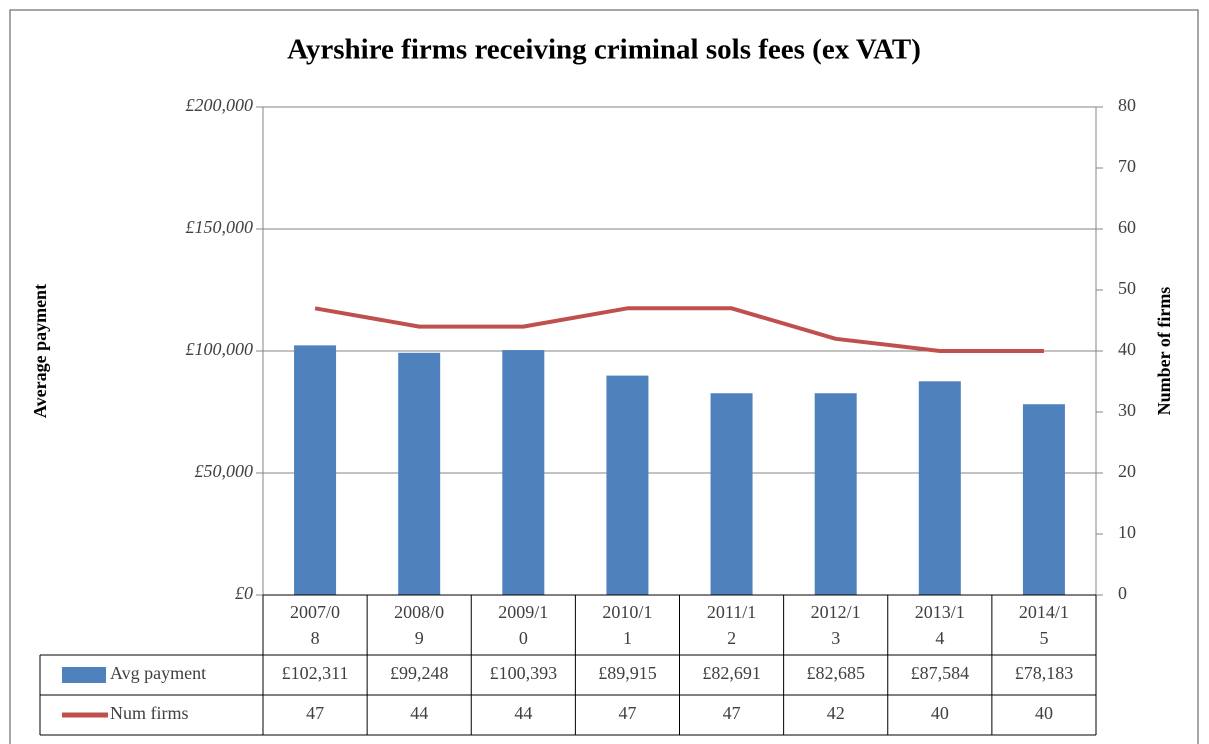 Image resolution: width=1209 pixels, height=744 pixels. I want to click on y-tick-label: £200,000, so click(220, 105).